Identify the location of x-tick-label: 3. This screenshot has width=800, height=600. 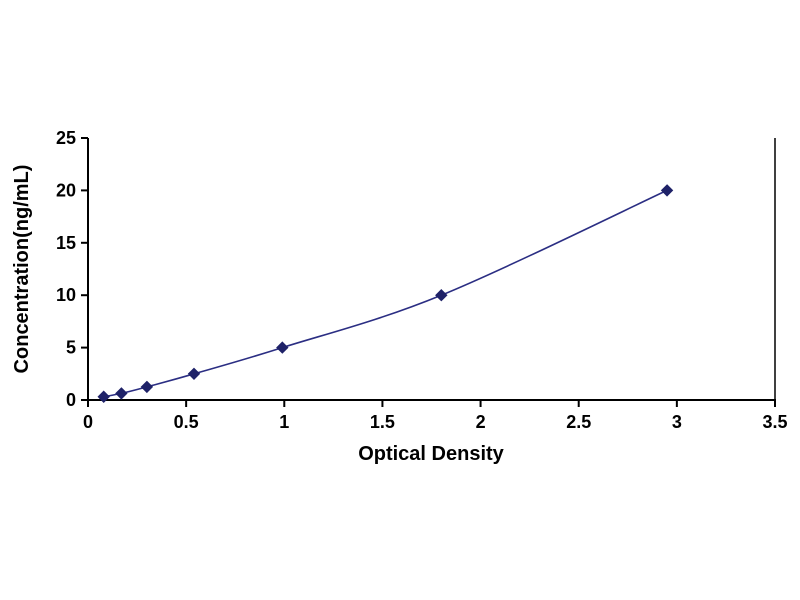
(677, 422).